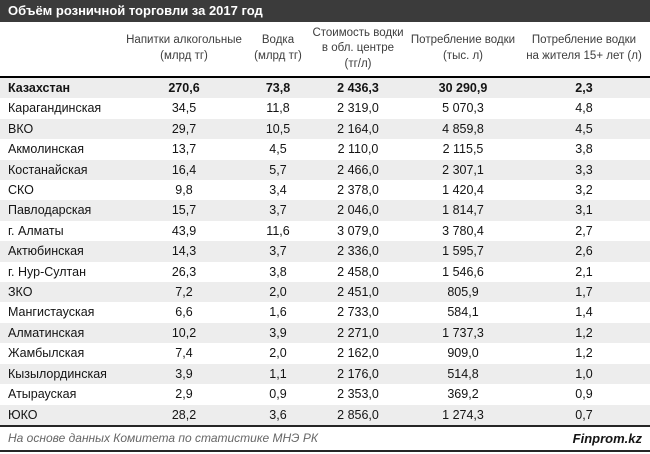 The height and width of the screenshot is (454, 650). Describe the element at coordinates (184, 190) in the screenshot. I see `value-cell: 9,8` at that location.